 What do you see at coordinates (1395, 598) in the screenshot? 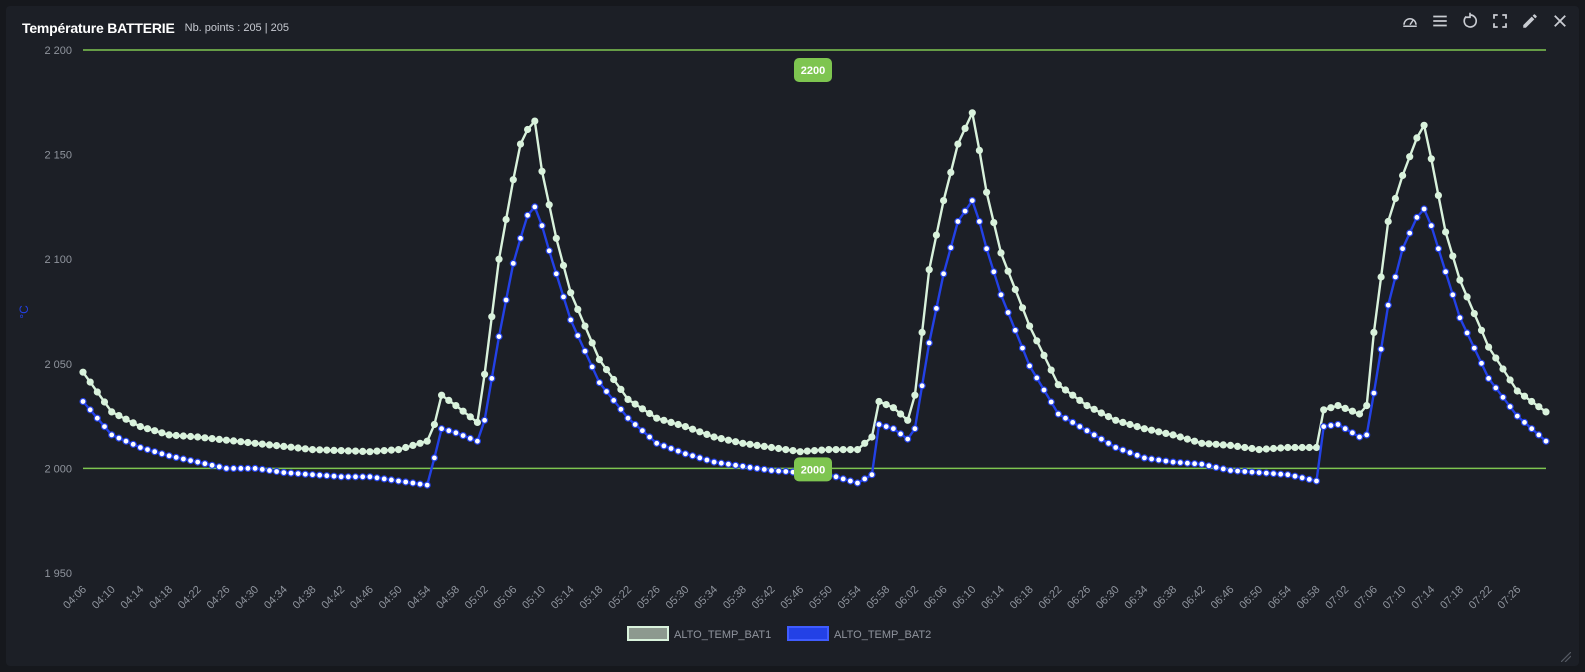
I see `x-tick-label: 07:10` at bounding box center [1395, 598].